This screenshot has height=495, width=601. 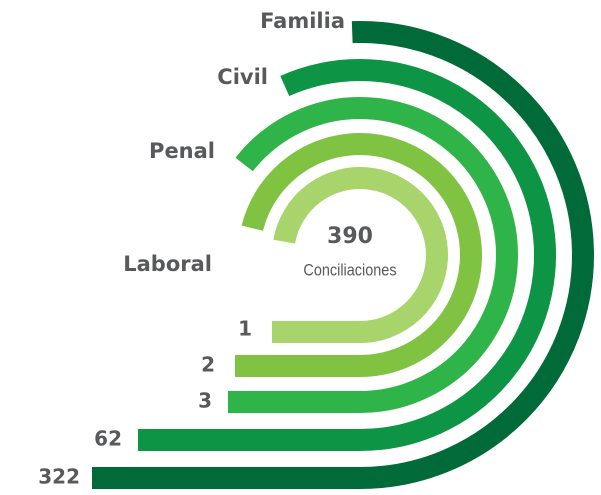 What do you see at coordinates (245, 329) in the screenshot?
I see `value-label: 1` at bounding box center [245, 329].